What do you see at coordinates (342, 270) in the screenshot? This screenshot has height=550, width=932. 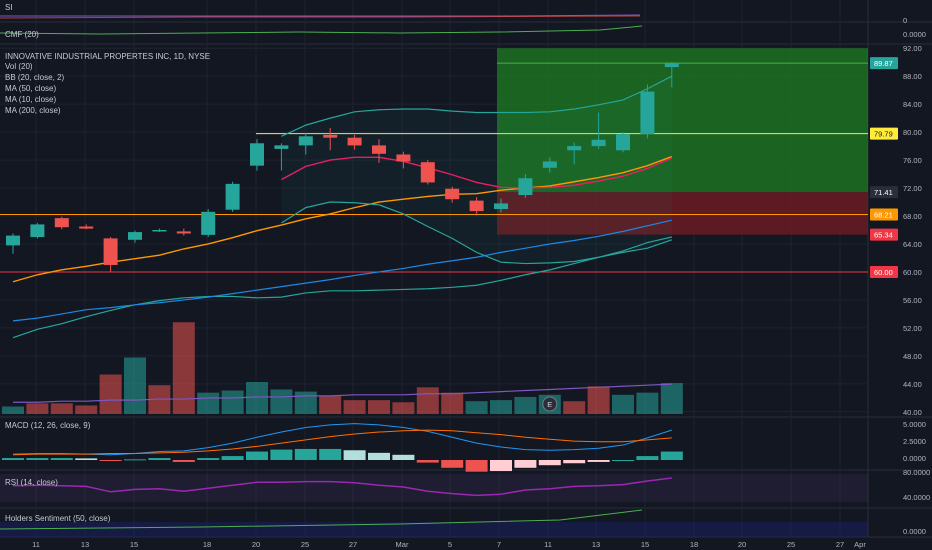 I see `ma-blue-line` at bounding box center [342, 270].